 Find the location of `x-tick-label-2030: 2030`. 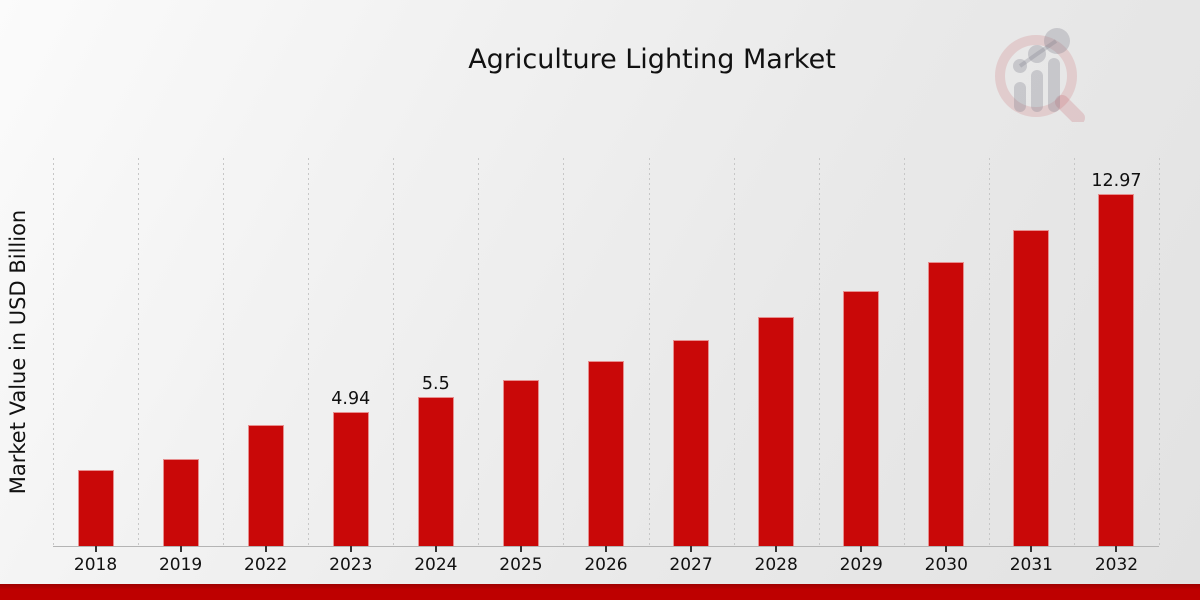

x-tick-label-2030: 2030 is located at coordinates (946, 565).